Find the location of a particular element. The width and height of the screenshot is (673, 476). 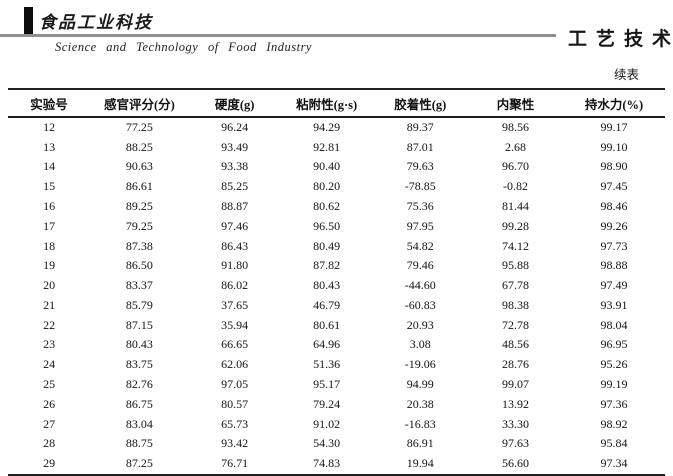

table-cell: 79.25 is located at coordinates (139, 225).